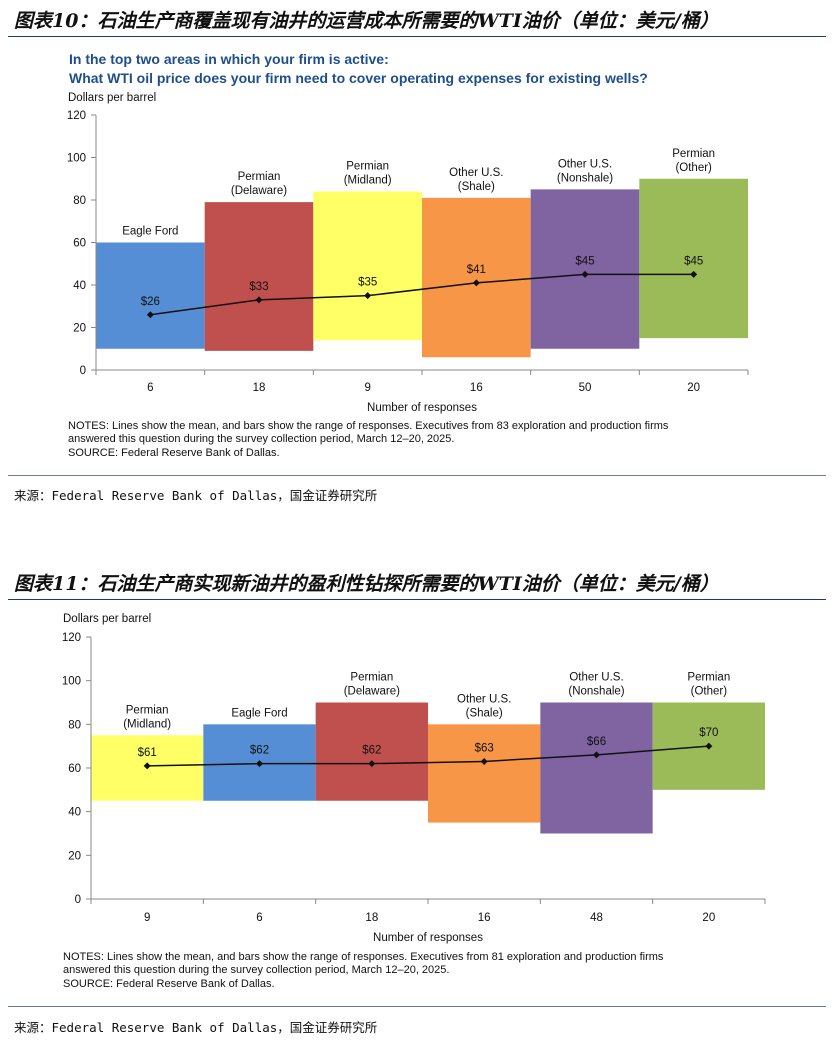 Image resolution: width=838 pixels, height=1048 pixels. What do you see at coordinates (708, 733) in the screenshot?
I see `mean-data-label: $70` at bounding box center [708, 733].